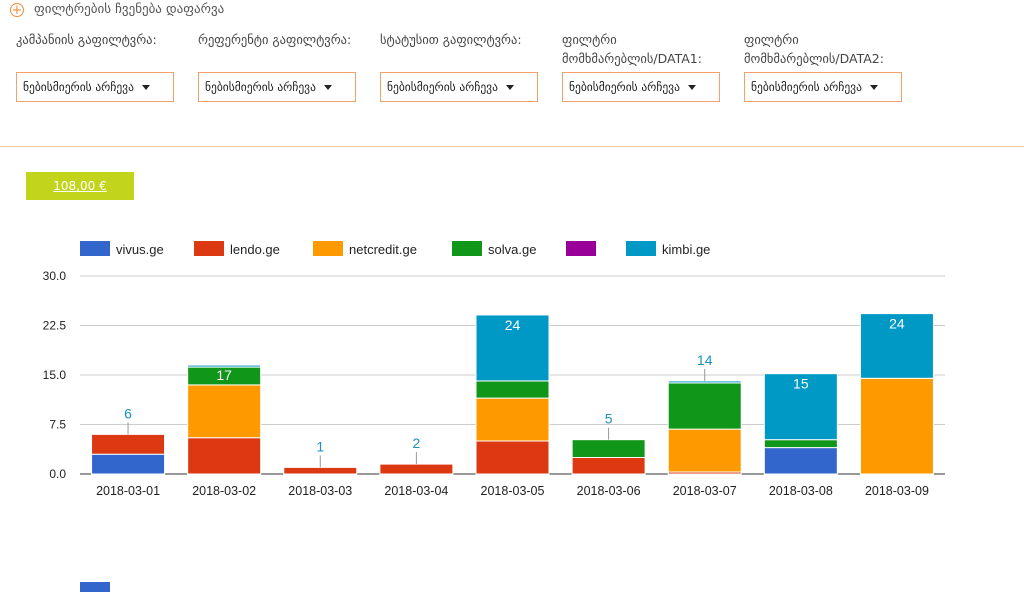 The width and height of the screenshot is (1024, 592). I want to click on bar-total-label: 15, so click(801, 384).